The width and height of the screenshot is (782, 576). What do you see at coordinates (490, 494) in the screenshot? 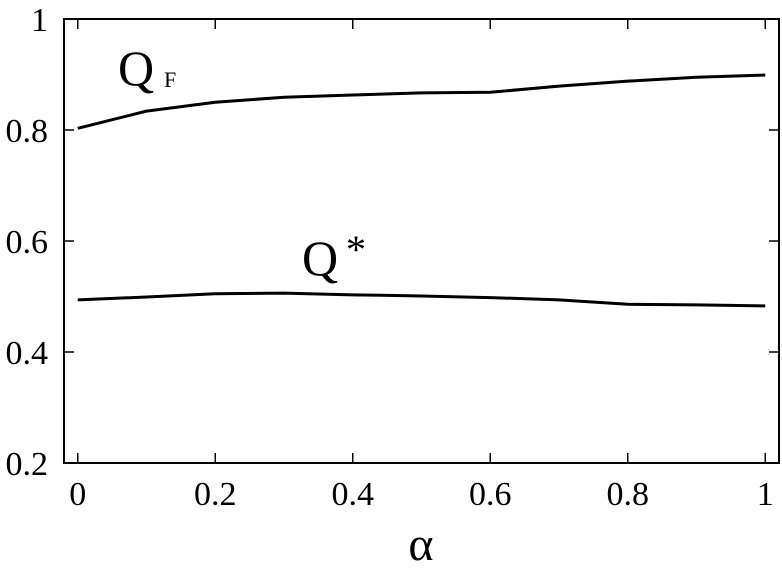
I see `x-tick-label: 0.6` at bounding box center [490, 494].